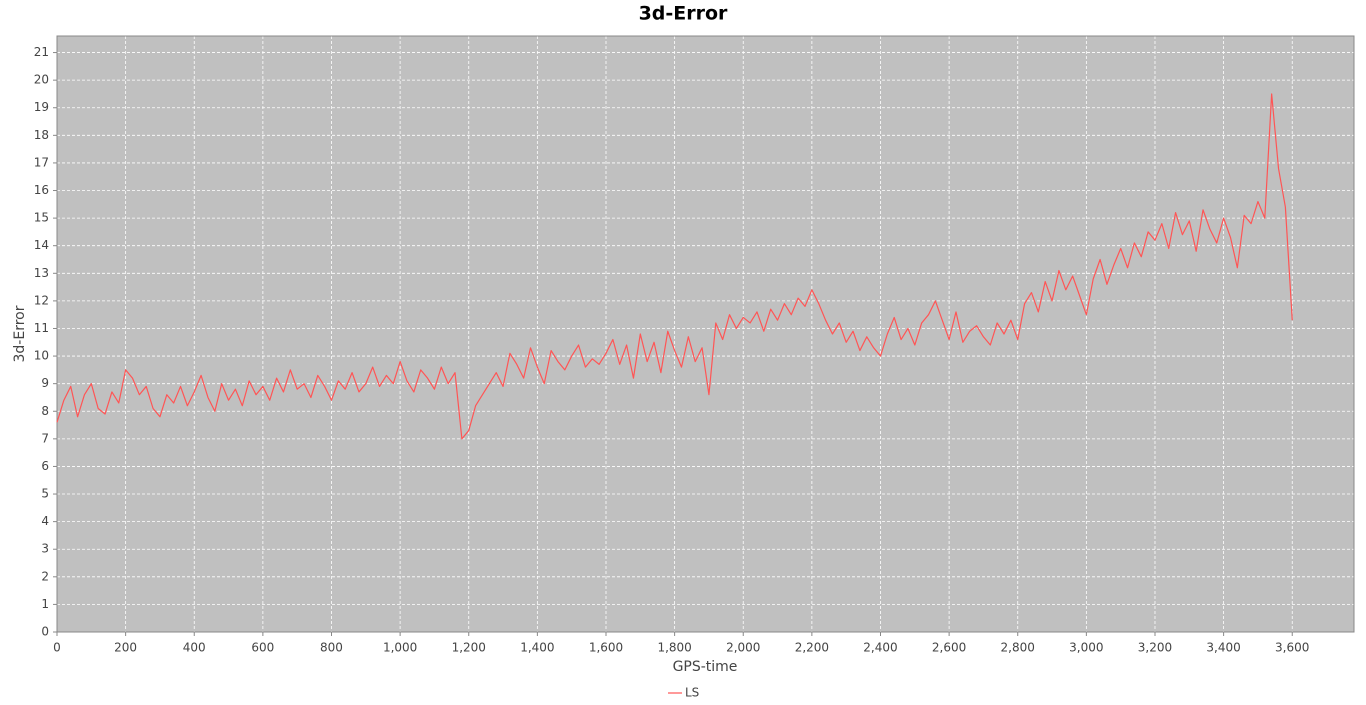 The height and width of the screenshot is (705, 1366). What do you see at coordinates (45, 494) in the screenshot?
I see `y-tick-label: 5` at bounding box center [45, 494].